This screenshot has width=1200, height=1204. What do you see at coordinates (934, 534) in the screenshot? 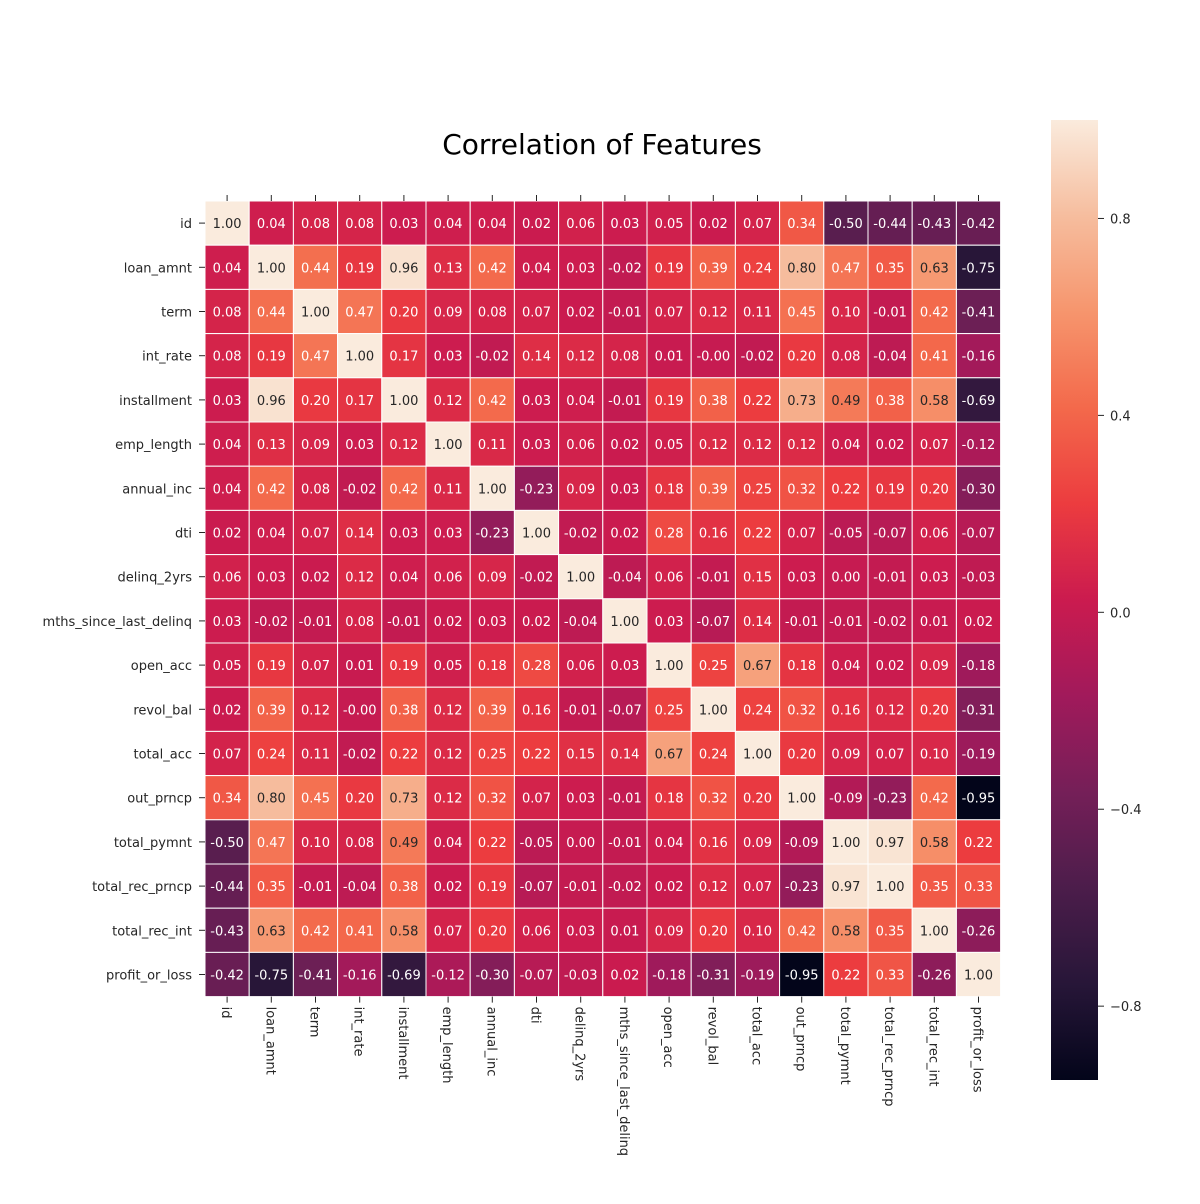
I see `cell-value-label: 0.06` at bounding box center [934, 534].